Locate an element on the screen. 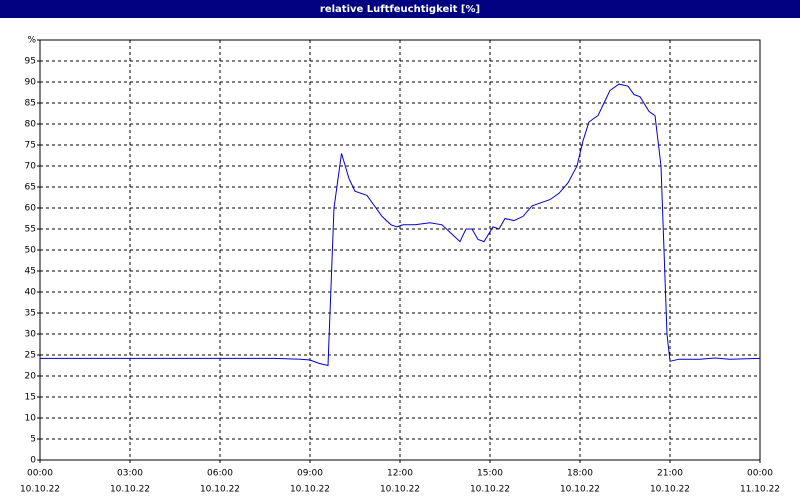  title-bar is located at coordinates (400, 9).